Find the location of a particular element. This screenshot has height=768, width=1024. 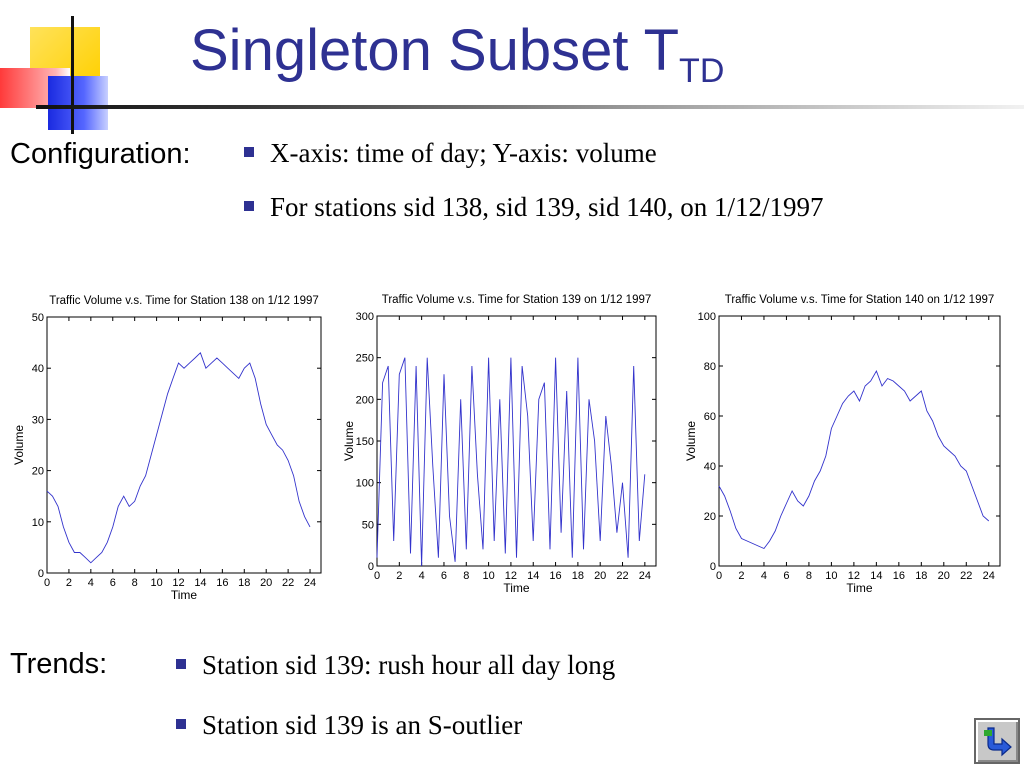

return-arrow-icon is located at coordinates (998, 742).